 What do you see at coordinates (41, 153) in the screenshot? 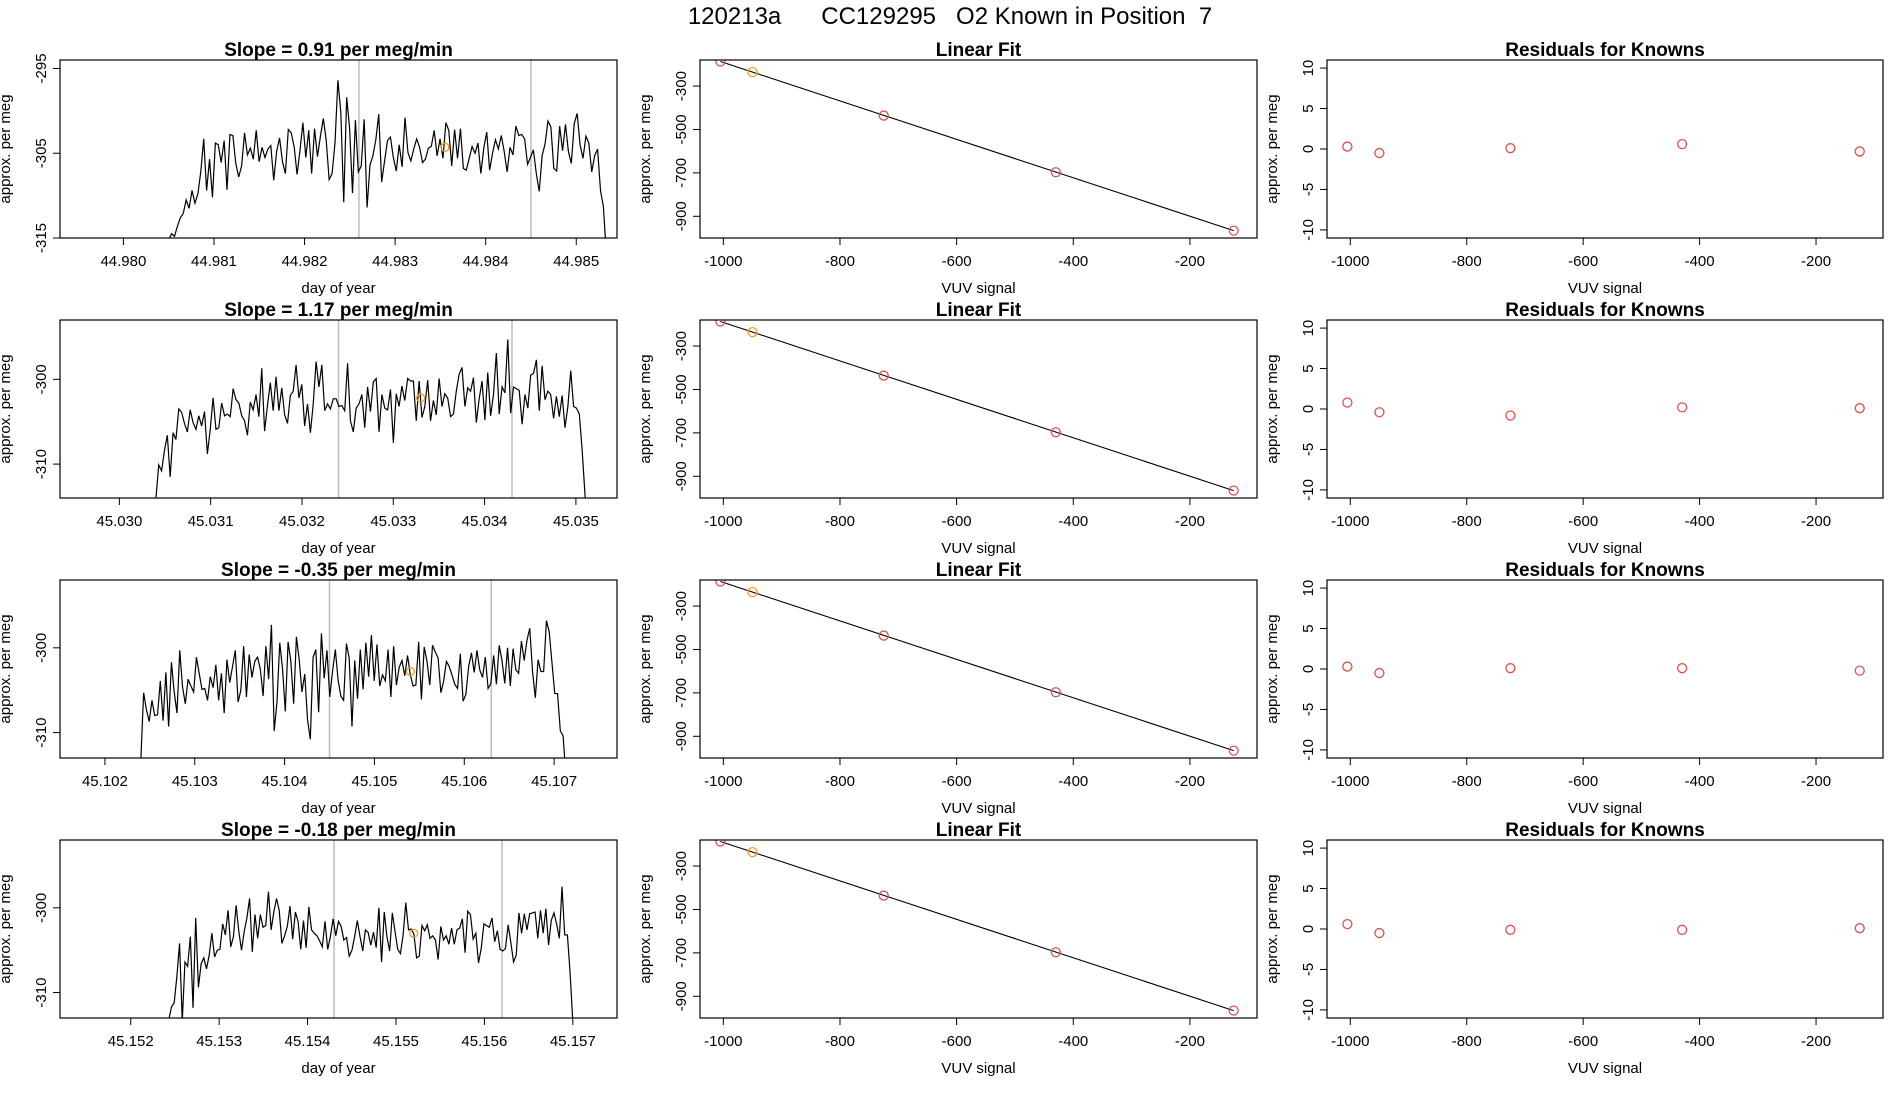
I see `y-tick-label: -305` at bounding box center [41, 153].